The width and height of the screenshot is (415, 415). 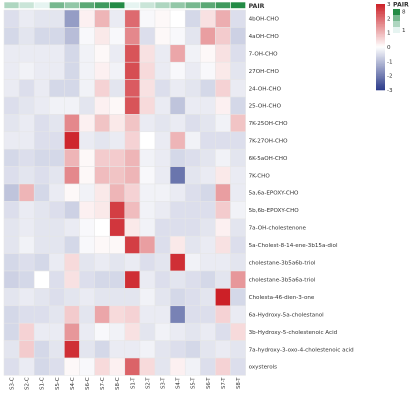 I want to click on row-label: 6K-5aOH-CHO, so click(x=268, y=159).